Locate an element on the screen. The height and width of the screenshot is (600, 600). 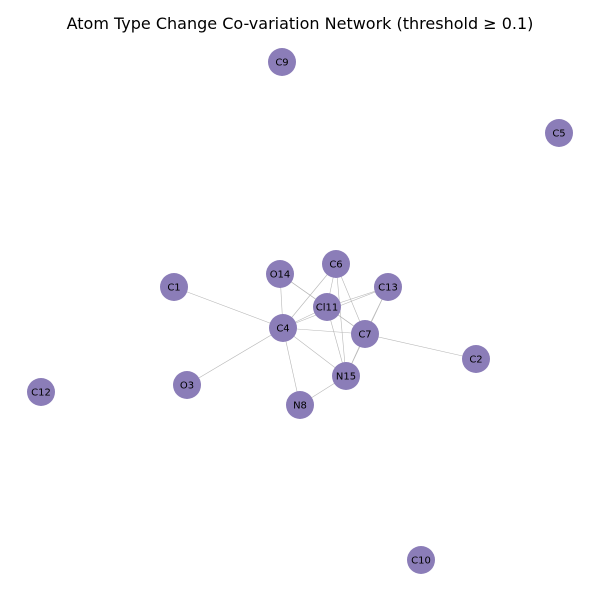
node-c12: C12 is located at coordinates (41, 392).